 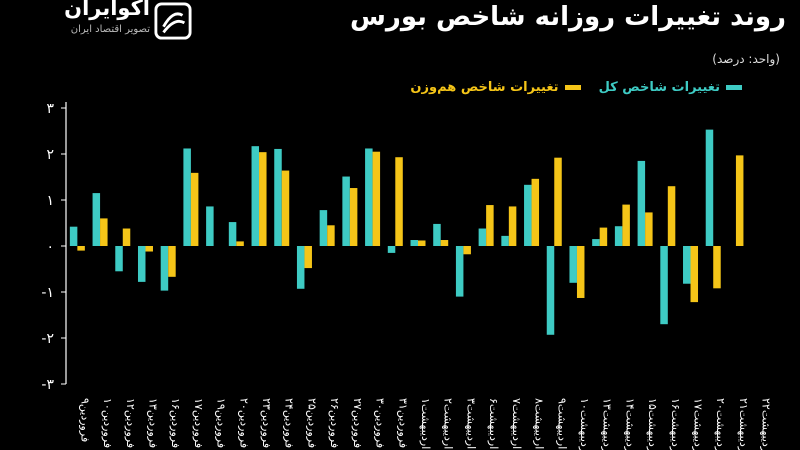 What do you see at coordinates (84, 420) in the screenshot?
I see `x-tick-label: فروردین۹` at bounding box center [84, 420].